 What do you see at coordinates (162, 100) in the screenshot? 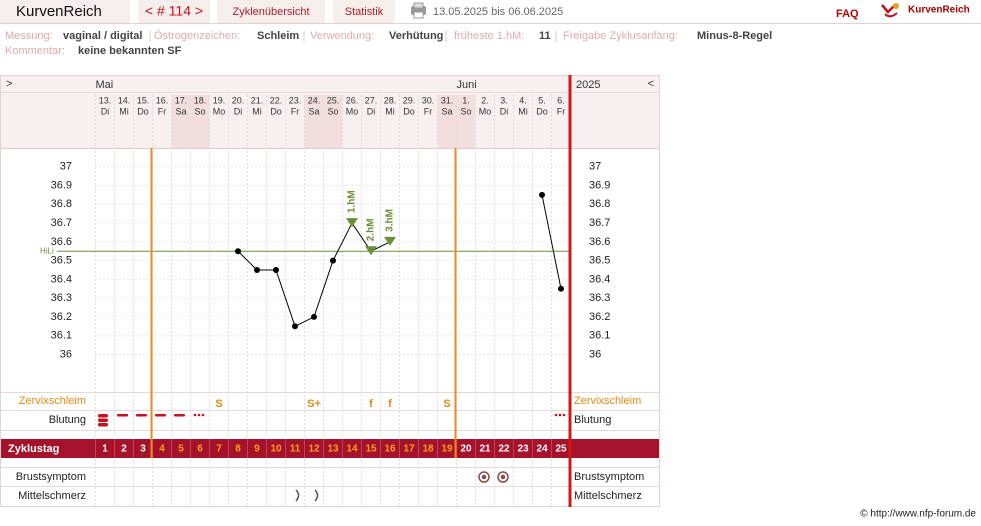
I see `day-label: 16.` at bounding box center [162, 100].